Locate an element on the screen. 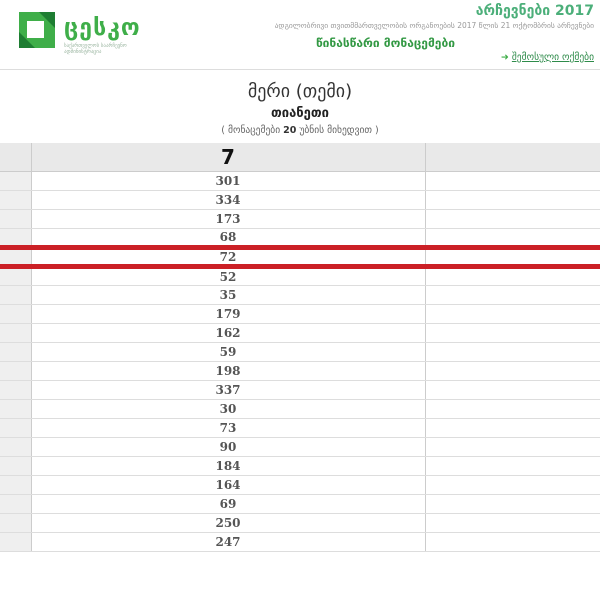 The width and height of the screenshot is (600, 600). table-row: 337 is located at coordinates (300, 390).